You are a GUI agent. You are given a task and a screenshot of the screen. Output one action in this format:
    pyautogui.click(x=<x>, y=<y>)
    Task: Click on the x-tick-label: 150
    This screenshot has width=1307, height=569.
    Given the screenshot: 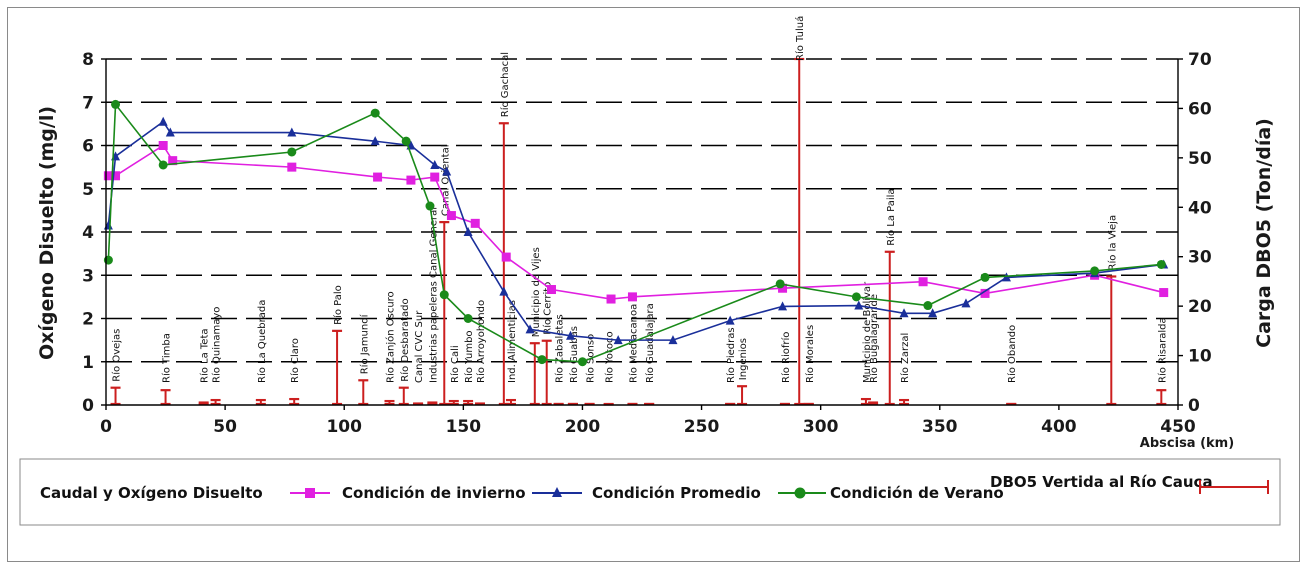 What is the action you would take?
    pyautogui.click(x=464, y=427)
    